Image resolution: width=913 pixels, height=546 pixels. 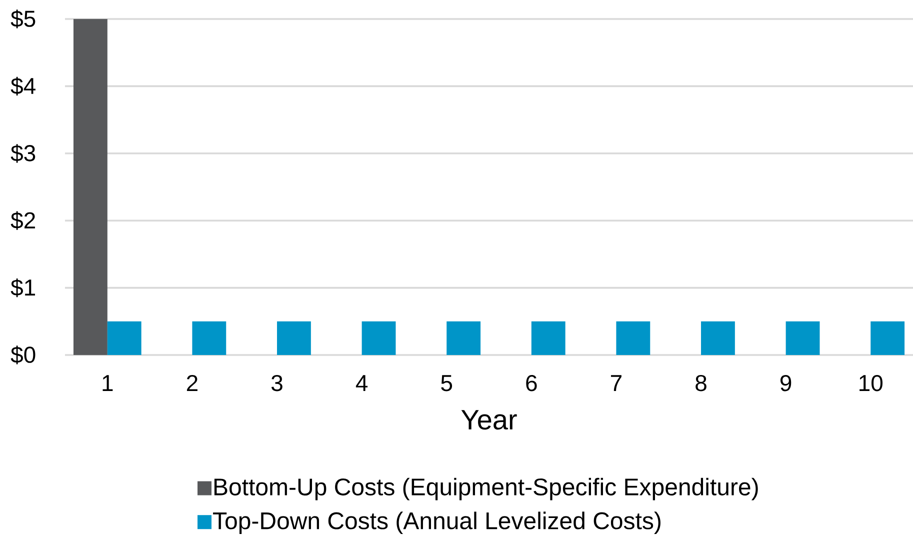 I want to click on x-tick-label: 4, so click(x=362, y=383).